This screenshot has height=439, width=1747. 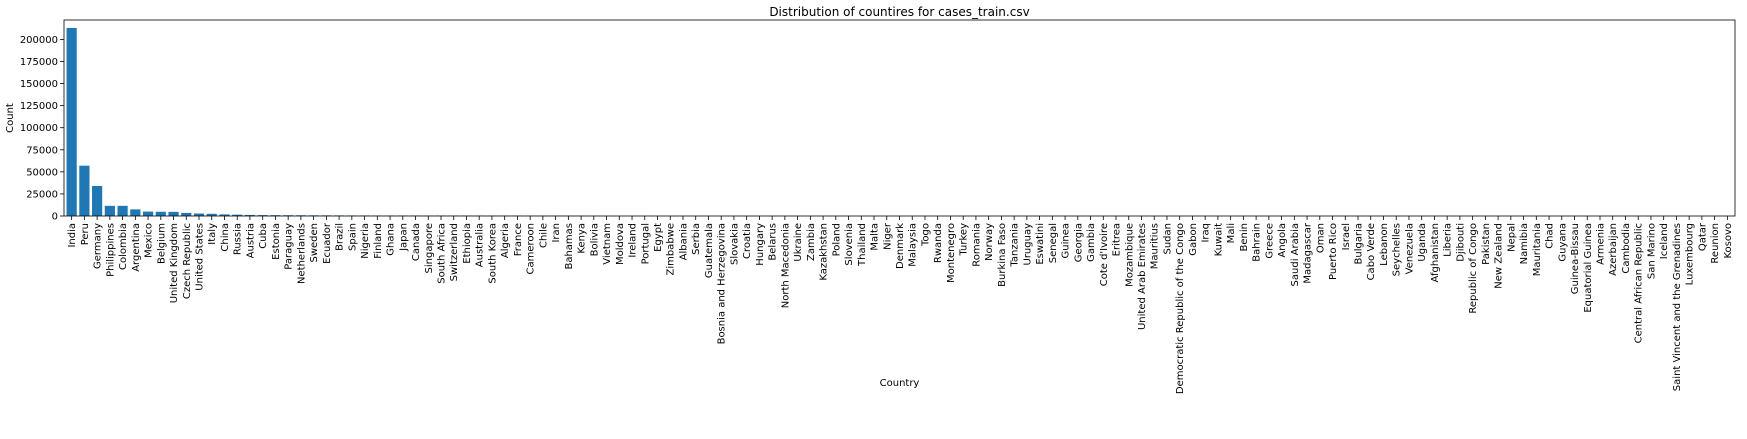 What do you see at coordinates (1333, 251) in the screenshot?
I see `x-tick-label: Puerto Rico` at bounding box center [1333, 251].